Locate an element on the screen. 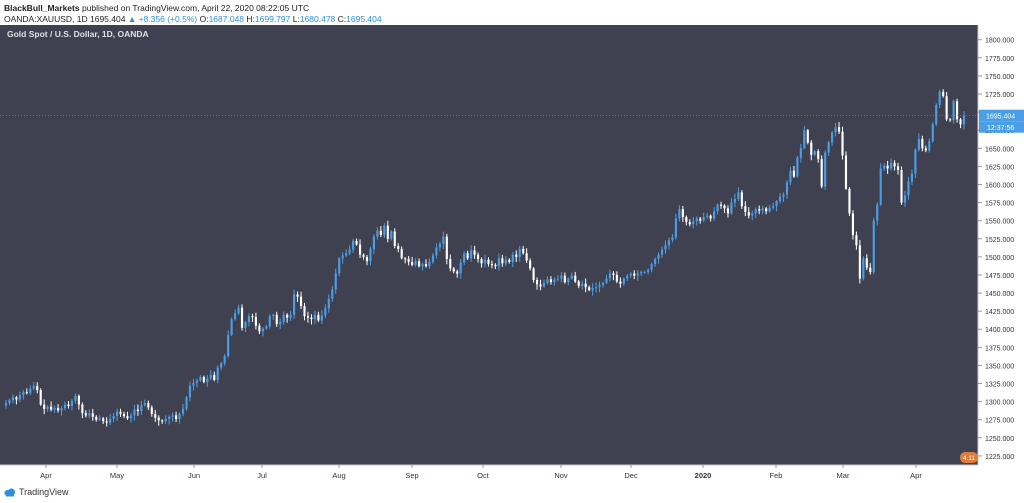  y-tick-label: 1300.000 is located at coordinates (999, 403).